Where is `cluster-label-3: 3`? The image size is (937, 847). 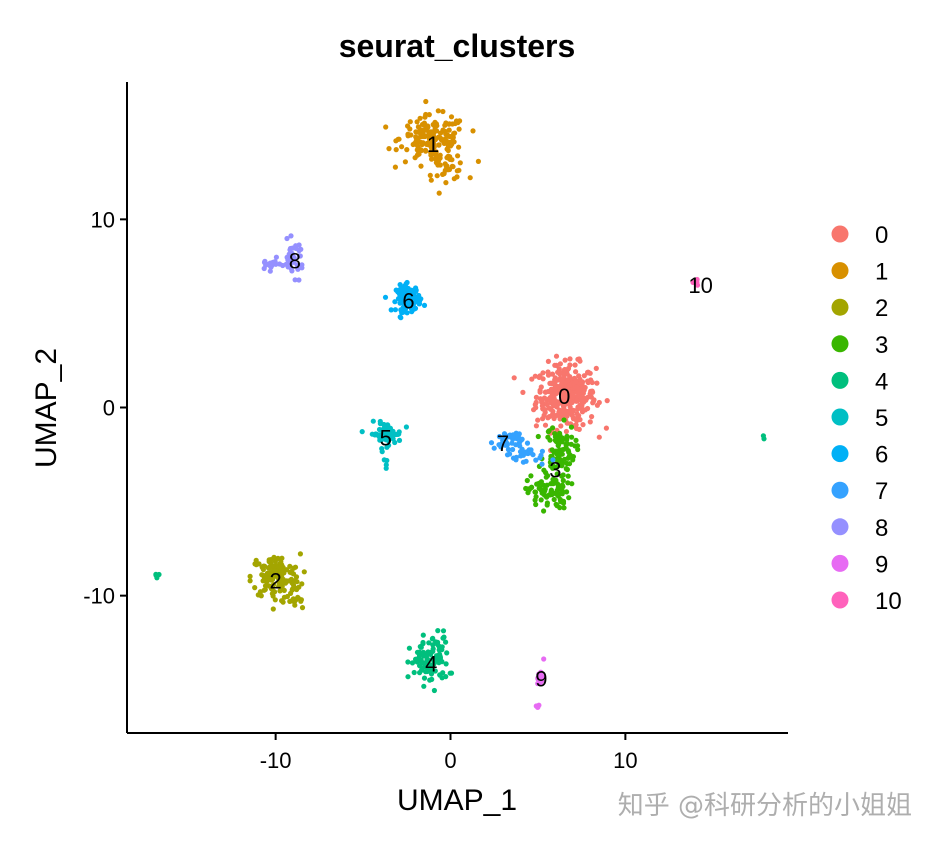
cluster-label-3: 3 is located at coordinates (555, 470).